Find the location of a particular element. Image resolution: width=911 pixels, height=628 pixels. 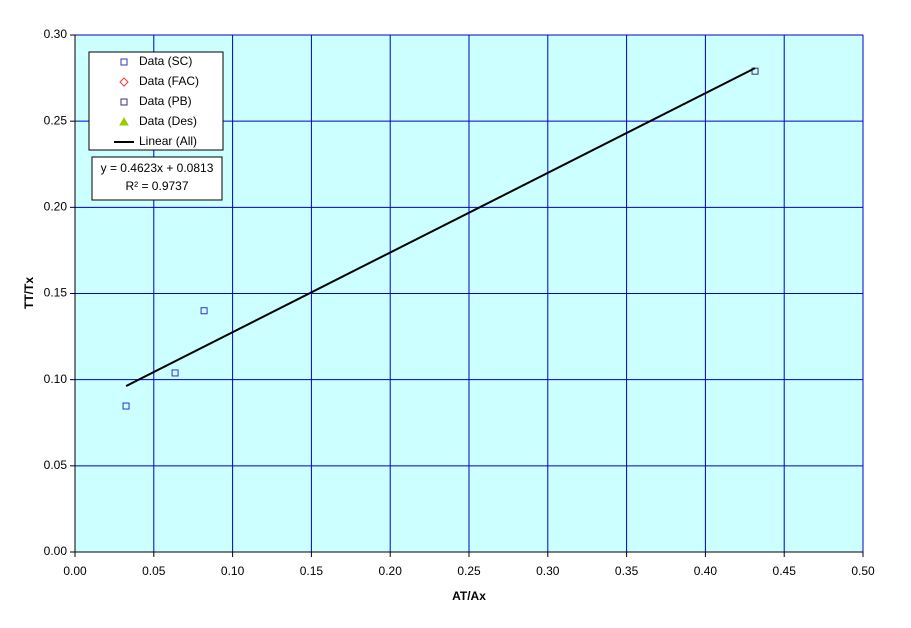

y-tick-label: 0.05 is located at coordinates (56, 465).